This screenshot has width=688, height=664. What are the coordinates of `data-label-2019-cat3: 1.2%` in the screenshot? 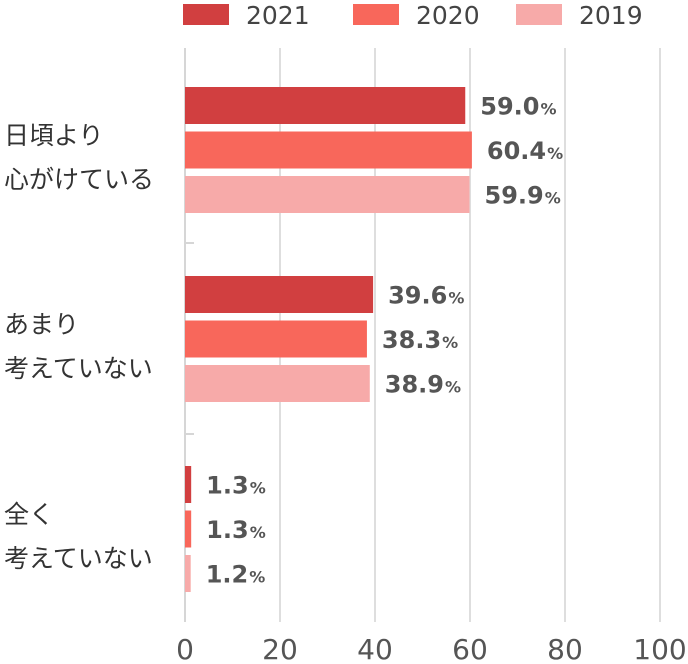 It's located at (236, 575).